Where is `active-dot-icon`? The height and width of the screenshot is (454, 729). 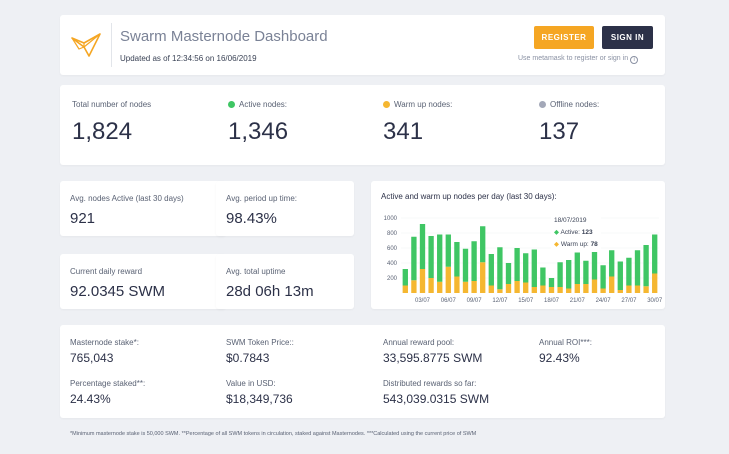
active-dot-icon is located at coordinates (231, 104).